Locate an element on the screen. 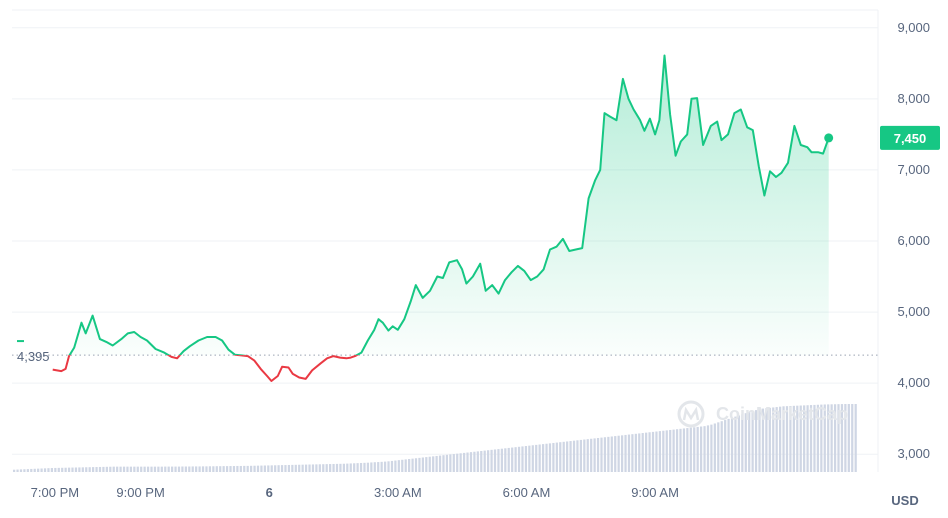 This screenshot has width=948, height=518. y-tick-label: 4,000 is located at coordinates (913, 382).